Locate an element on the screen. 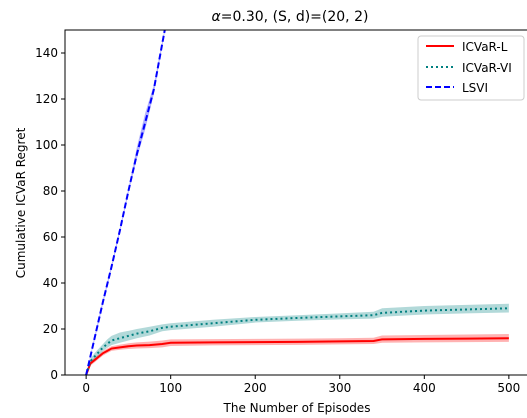  series-line-lsvi is located at coordinates (125, 202).